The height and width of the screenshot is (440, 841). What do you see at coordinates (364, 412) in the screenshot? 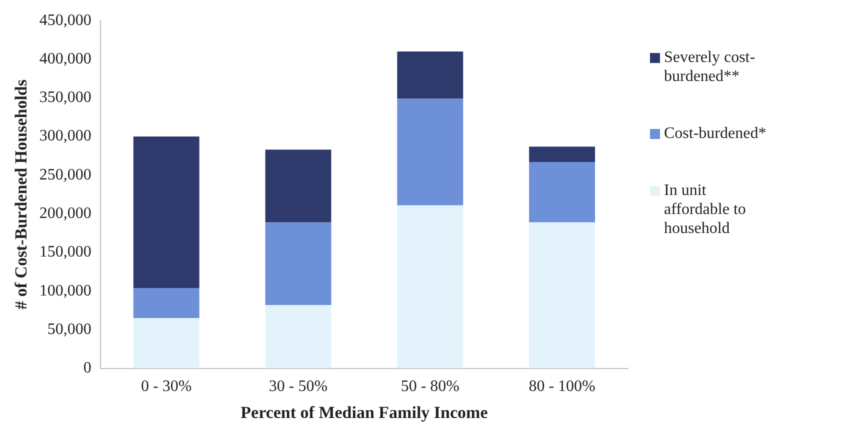
I see `x-axis-title: Percent of Median Family Income` at bounding box center [364, 412].